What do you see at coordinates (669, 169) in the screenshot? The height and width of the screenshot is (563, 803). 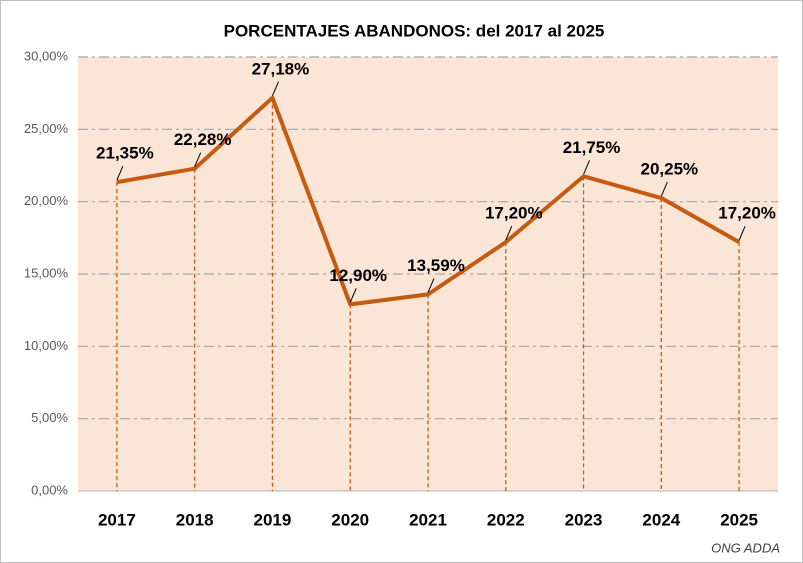 I see `value-label: 20,25%` at bounding box center [669, 169].